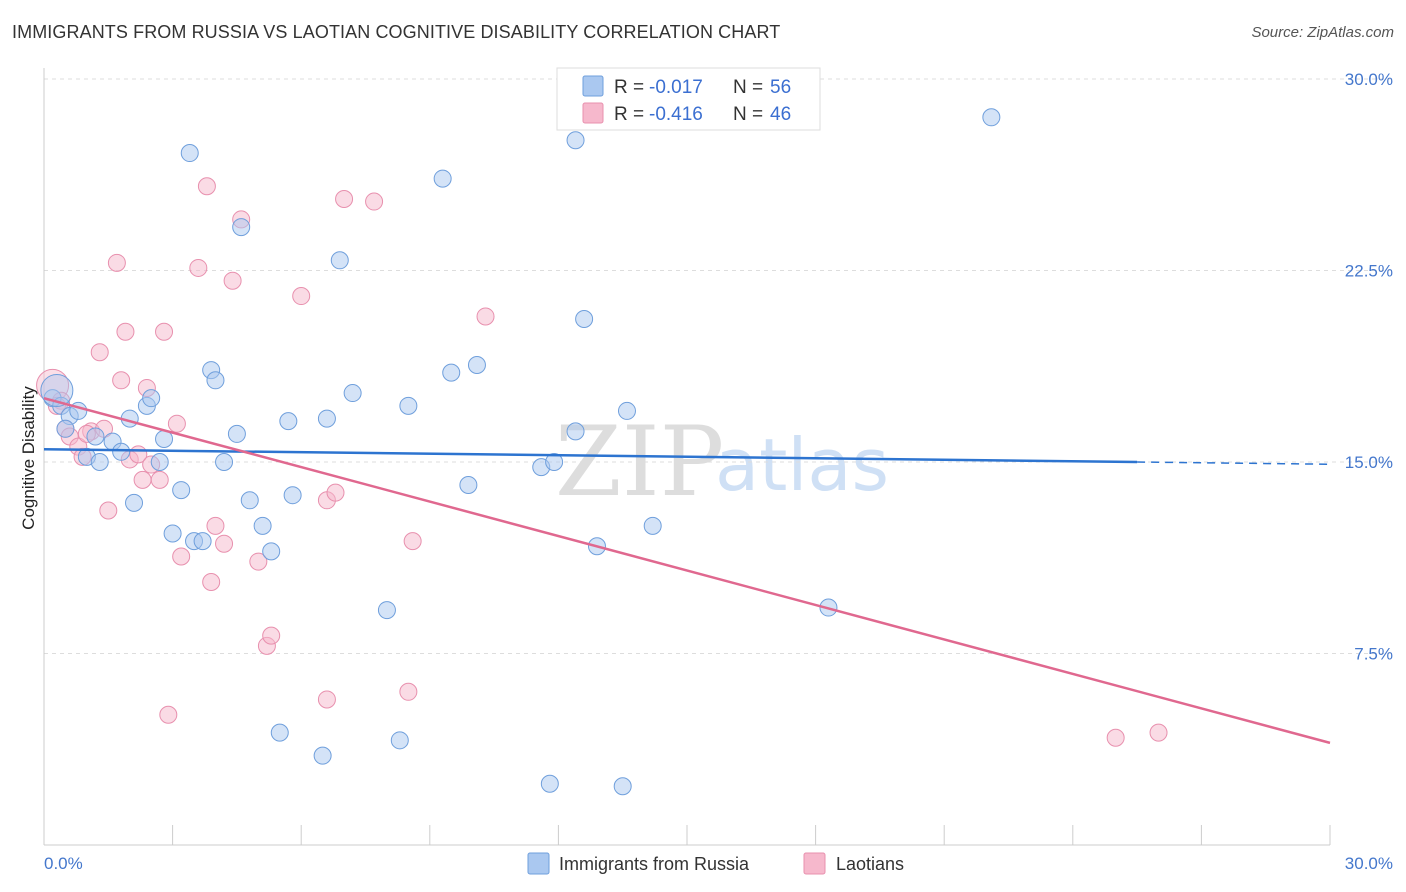 The height and width of the screenshot is (892, 1406). Describe the element at coordinates (1234, 463) in the screenshot. I see `russia-trend-extension` at that location.